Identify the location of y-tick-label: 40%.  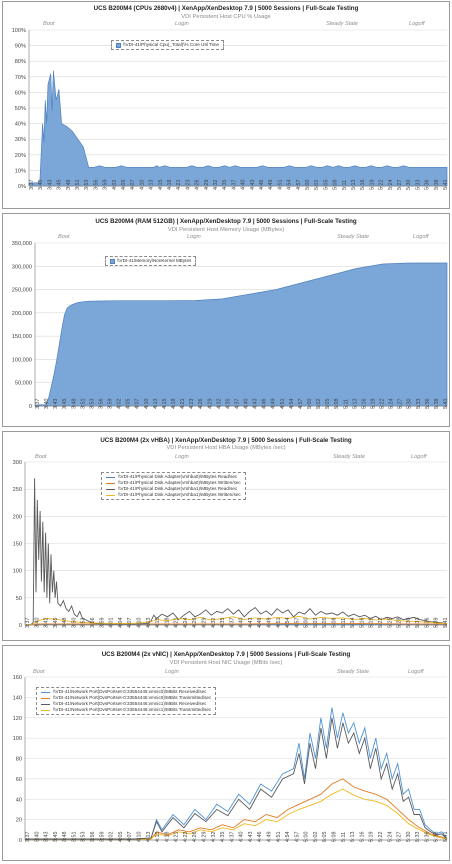
(20, 125).